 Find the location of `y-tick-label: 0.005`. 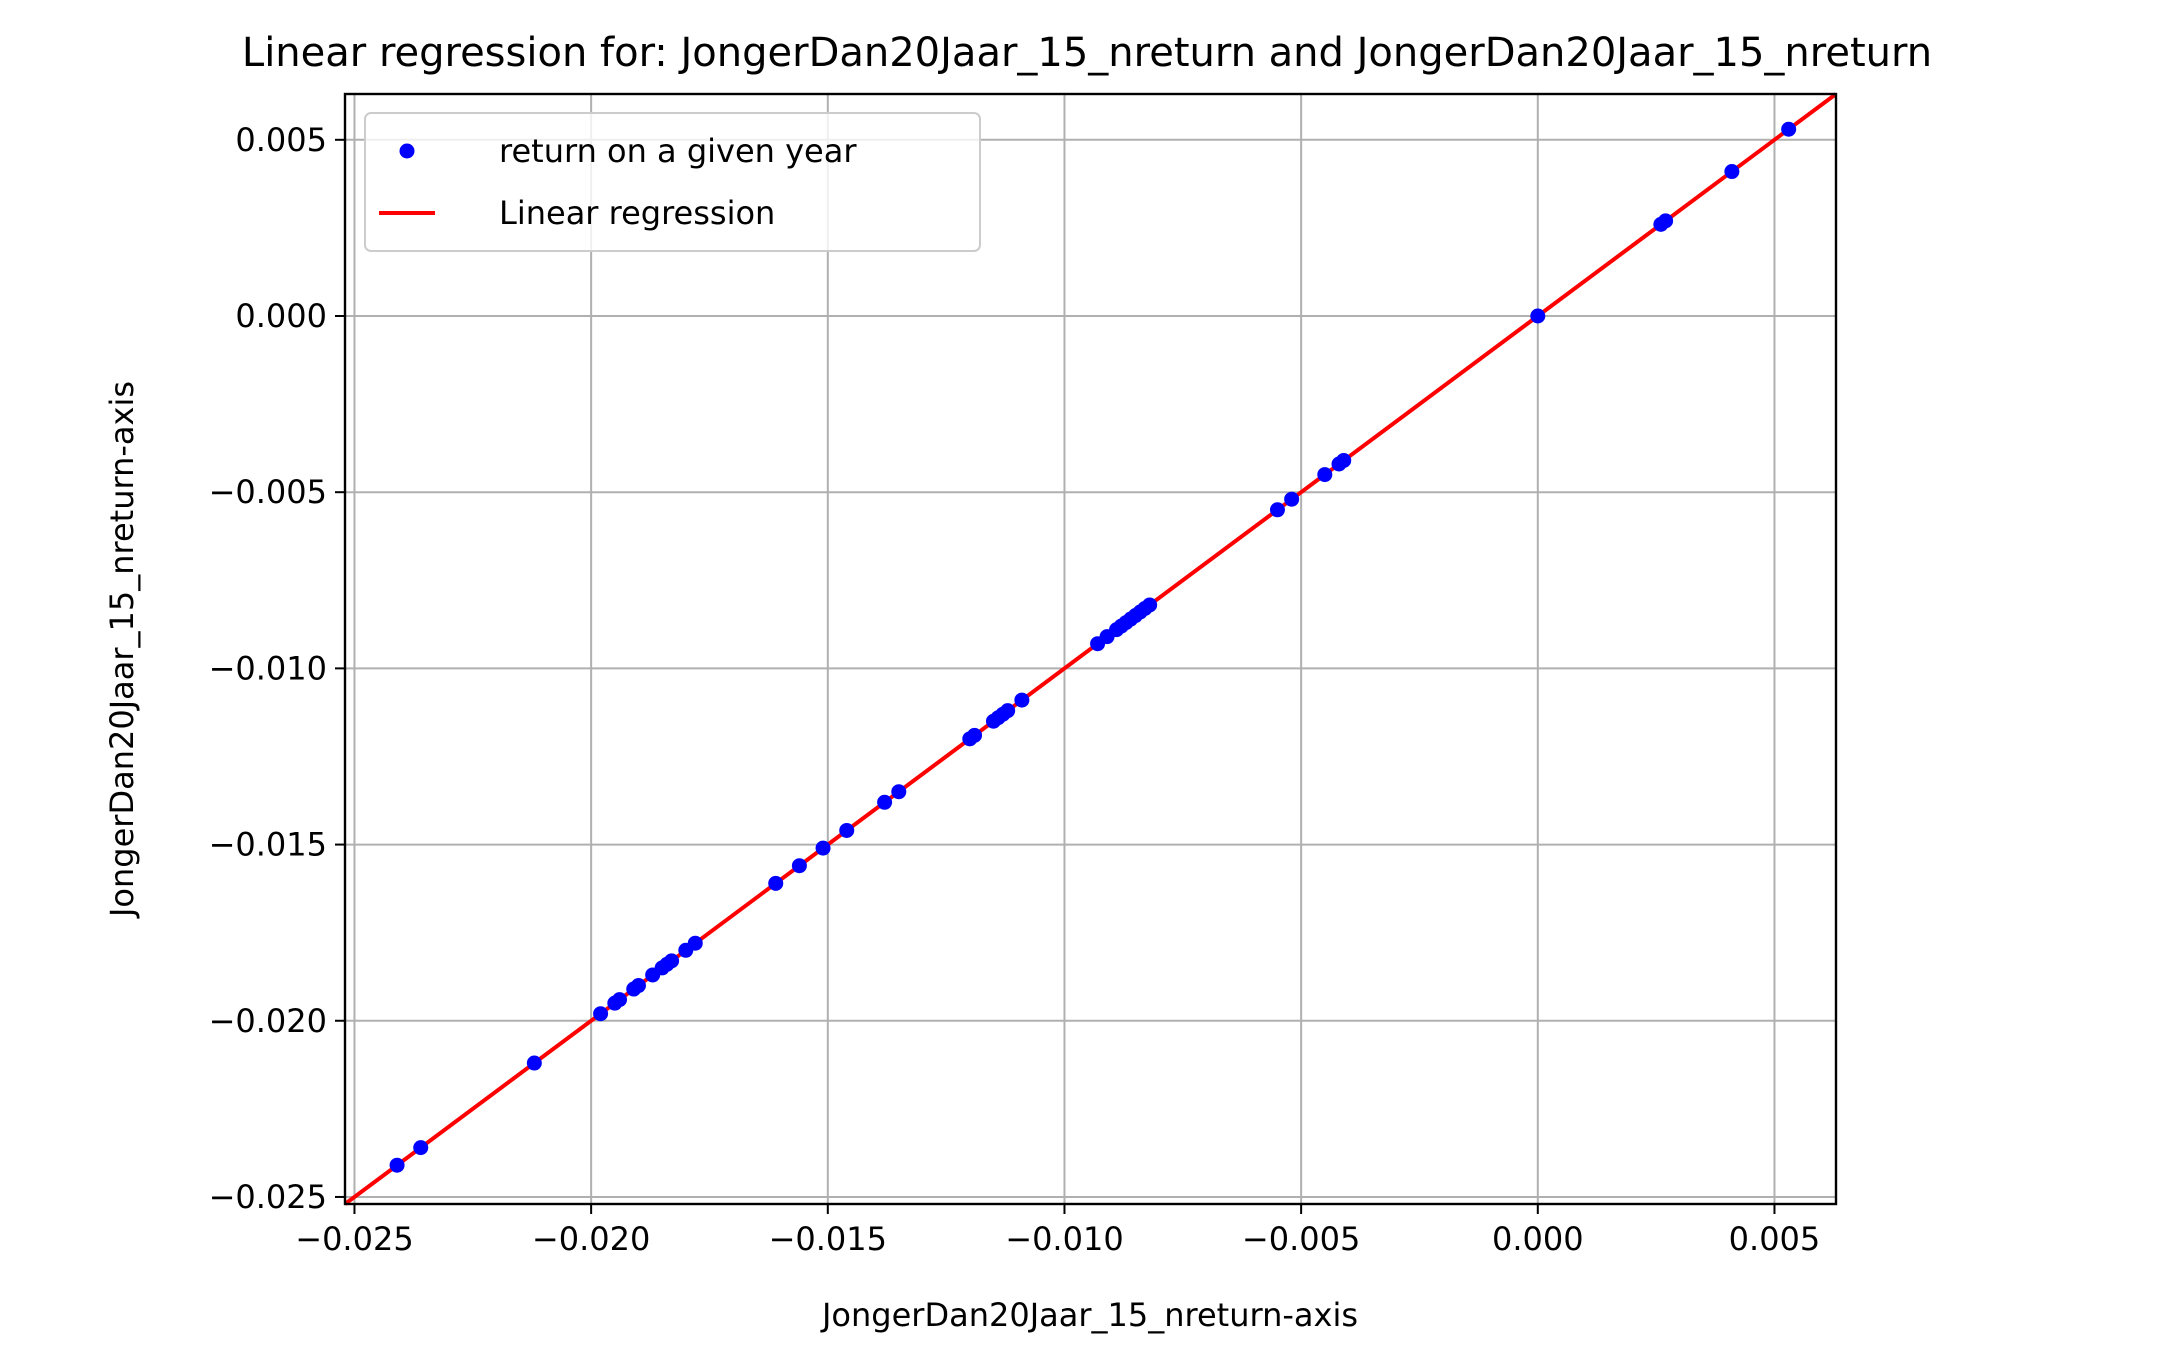

y-tick-label: 0.005 is located at coordinates (281, 140).